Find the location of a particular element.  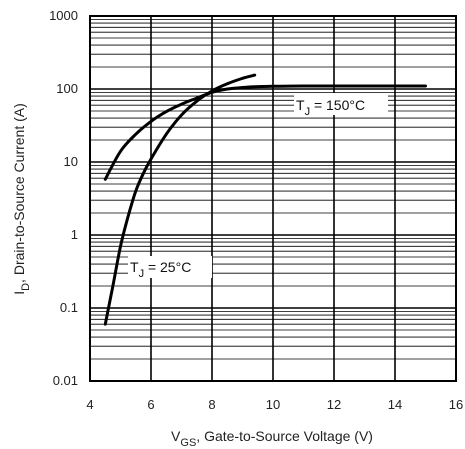

label-150c: TJ = 150°C is located at coordinates (330, 107).